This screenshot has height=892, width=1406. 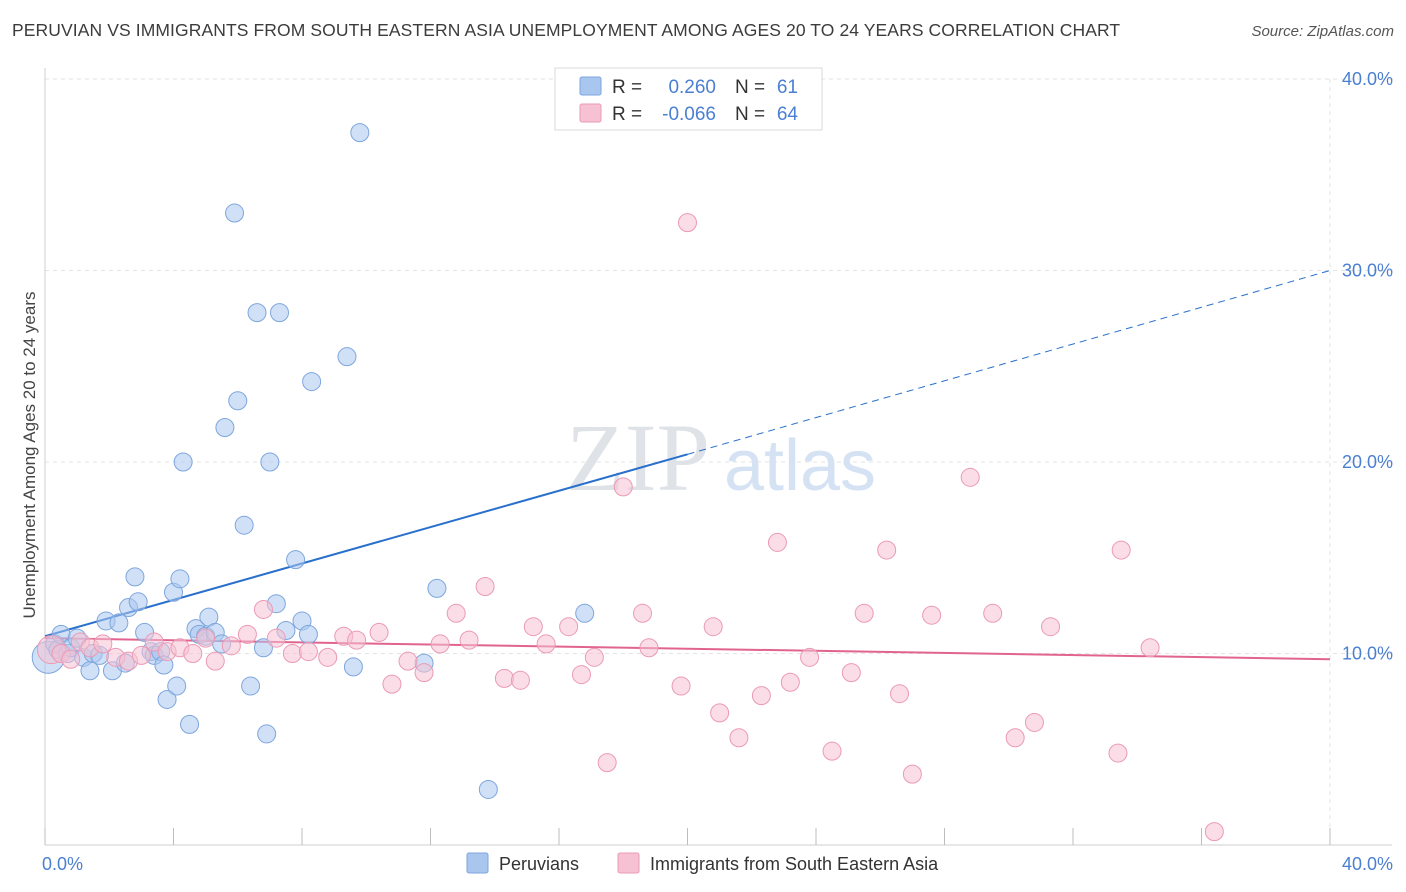 What do you see at coordinates (1367, 271) in the screenshot?
I see `y-tick-label: 30.0%` at bounding box center [1367, 271].